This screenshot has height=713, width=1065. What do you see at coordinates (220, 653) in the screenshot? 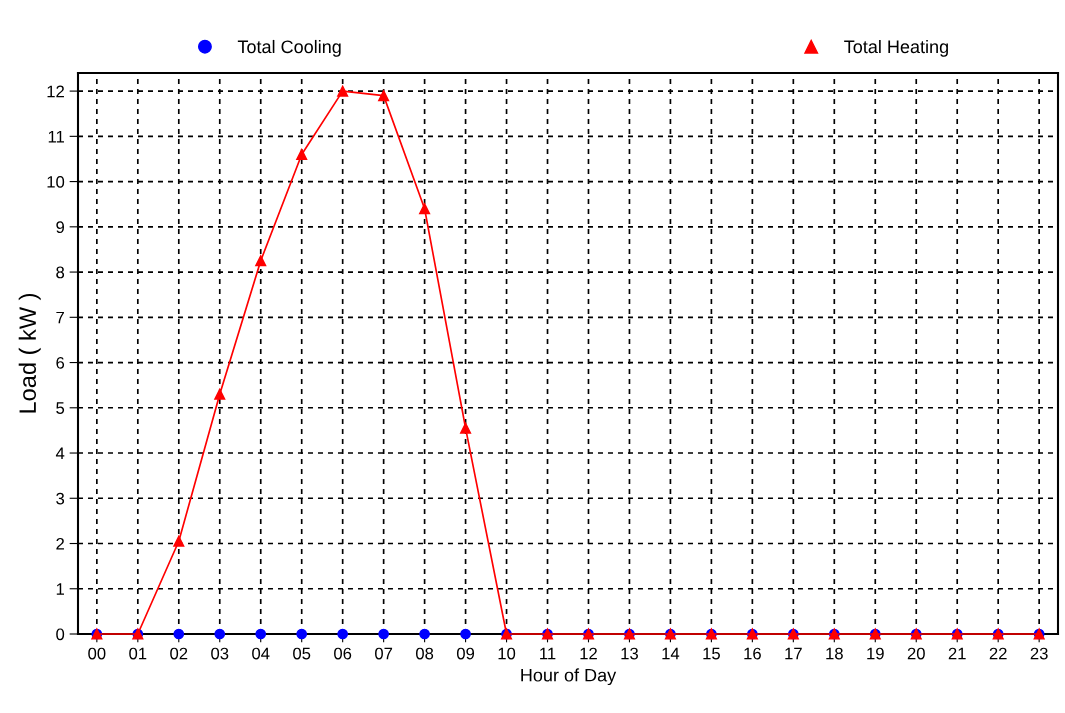
I see `x-tick-label: 03` at bounding box center [220, 653].